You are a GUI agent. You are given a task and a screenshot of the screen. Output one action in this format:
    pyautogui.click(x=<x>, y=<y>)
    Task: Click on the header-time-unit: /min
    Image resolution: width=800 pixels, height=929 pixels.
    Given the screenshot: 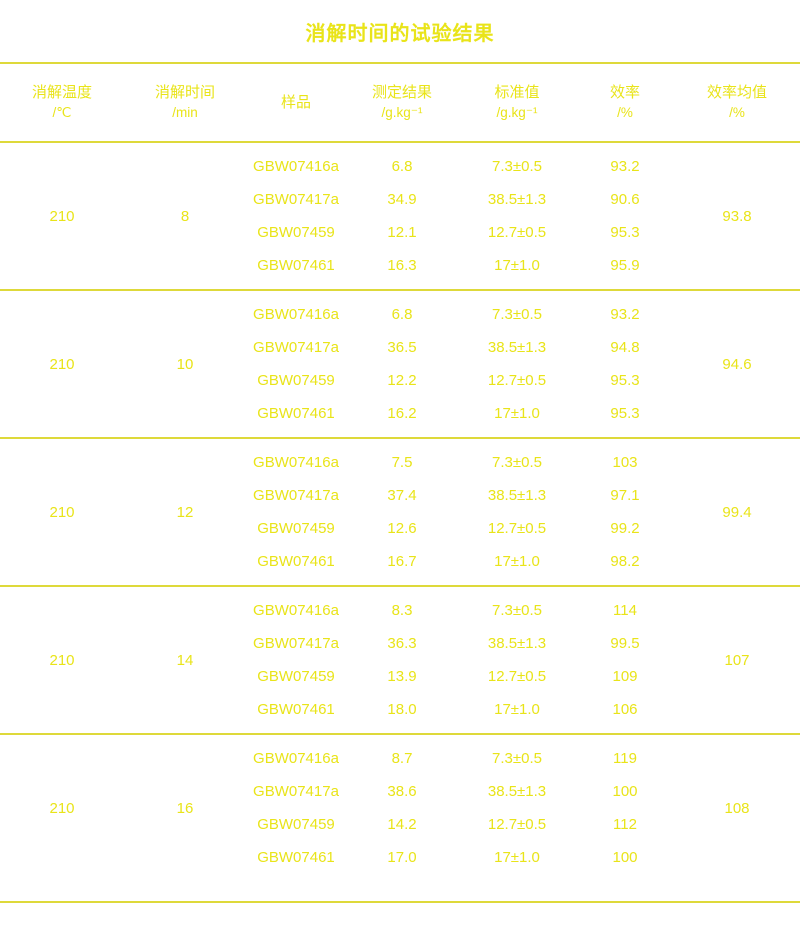 What is the action you would take?
    pyautogui.click(x=185, y=113)
    